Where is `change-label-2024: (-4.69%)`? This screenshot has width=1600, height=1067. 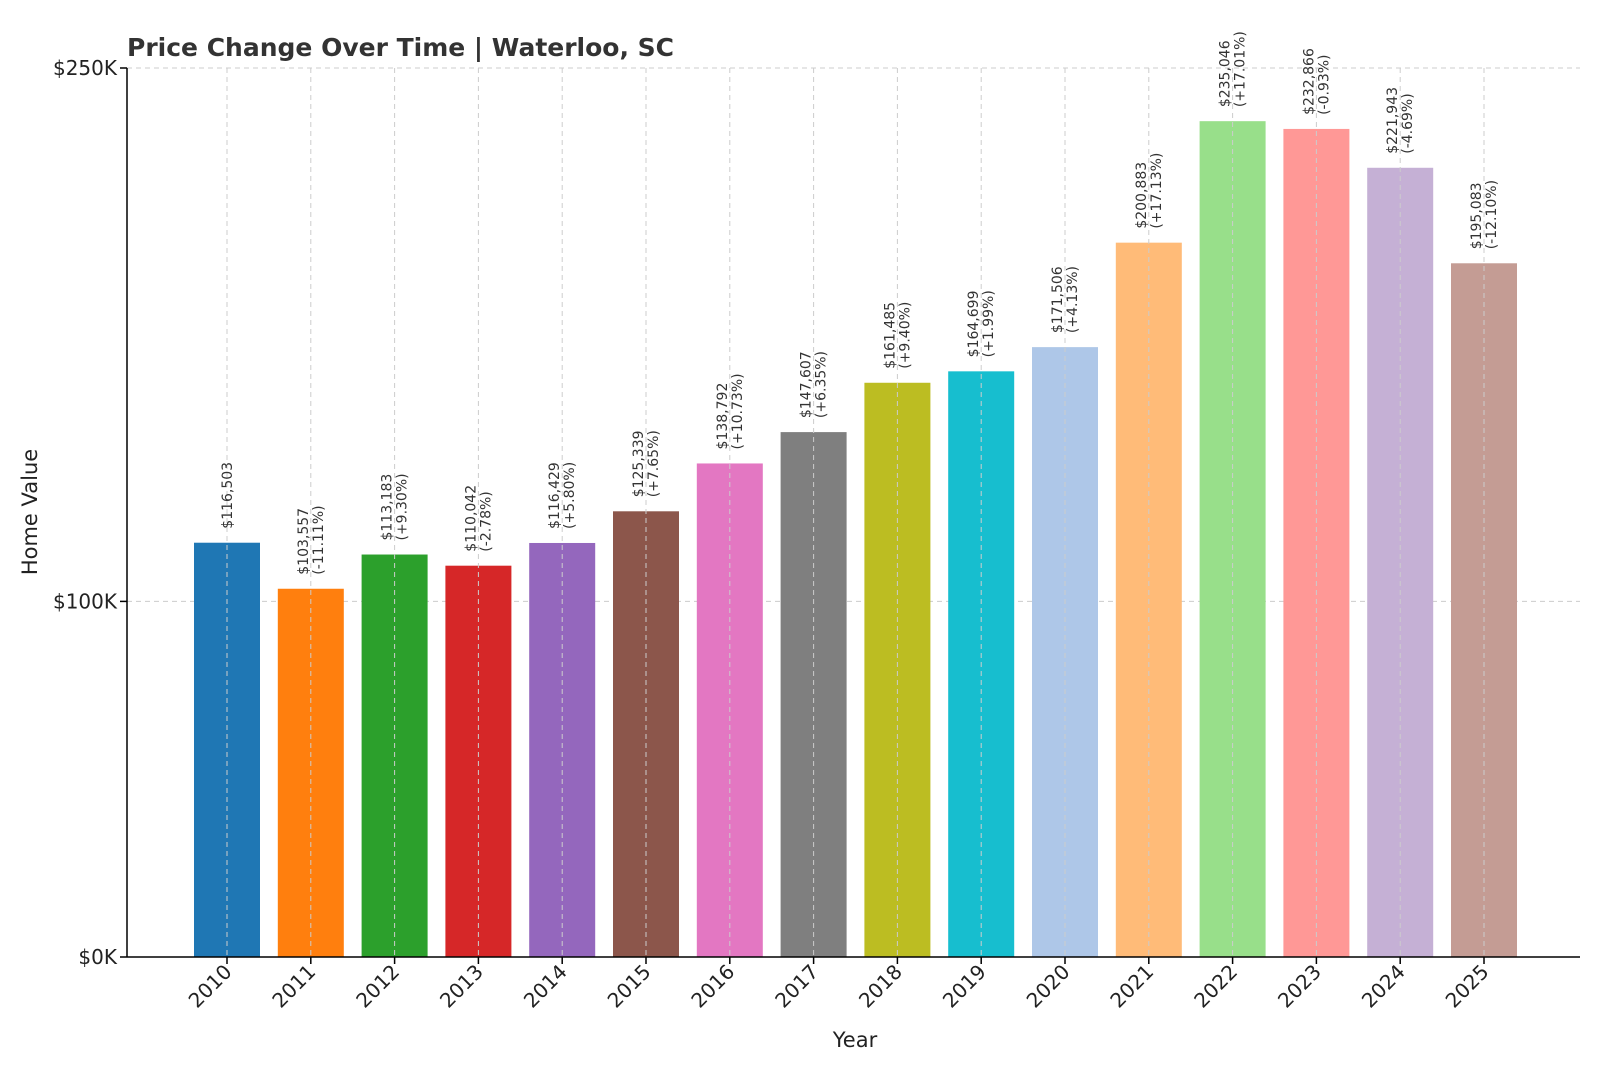
change-label-2024: (-4.69%) is located at coordinates (1408, 123).